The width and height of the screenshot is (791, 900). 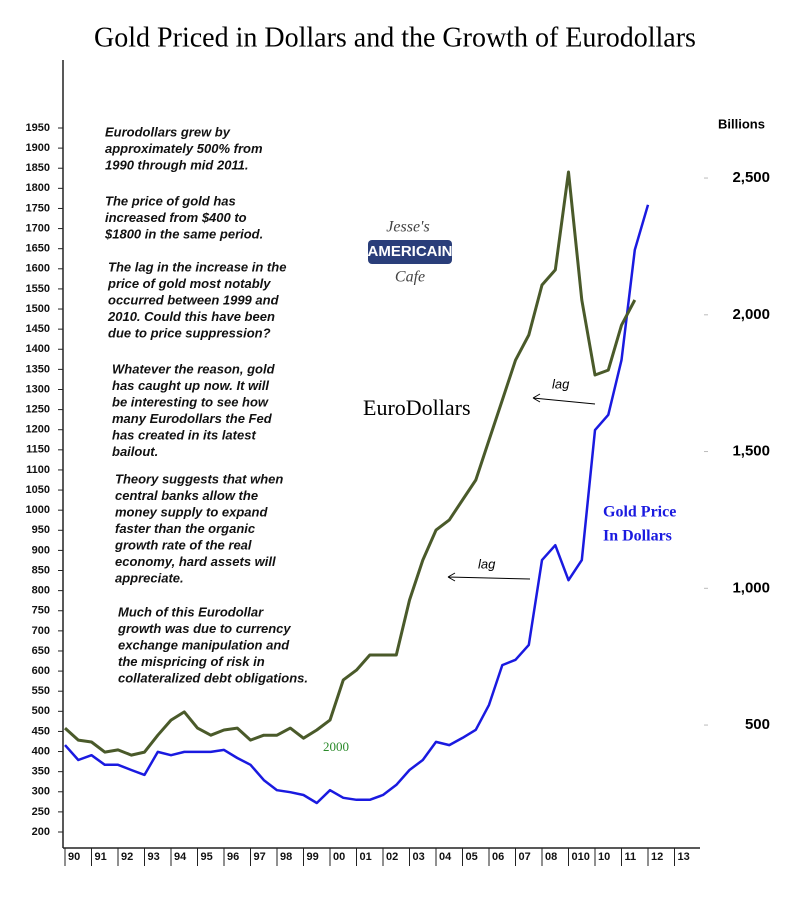 I want to click on x-tick-label: 97, so click(x=260, y=857).